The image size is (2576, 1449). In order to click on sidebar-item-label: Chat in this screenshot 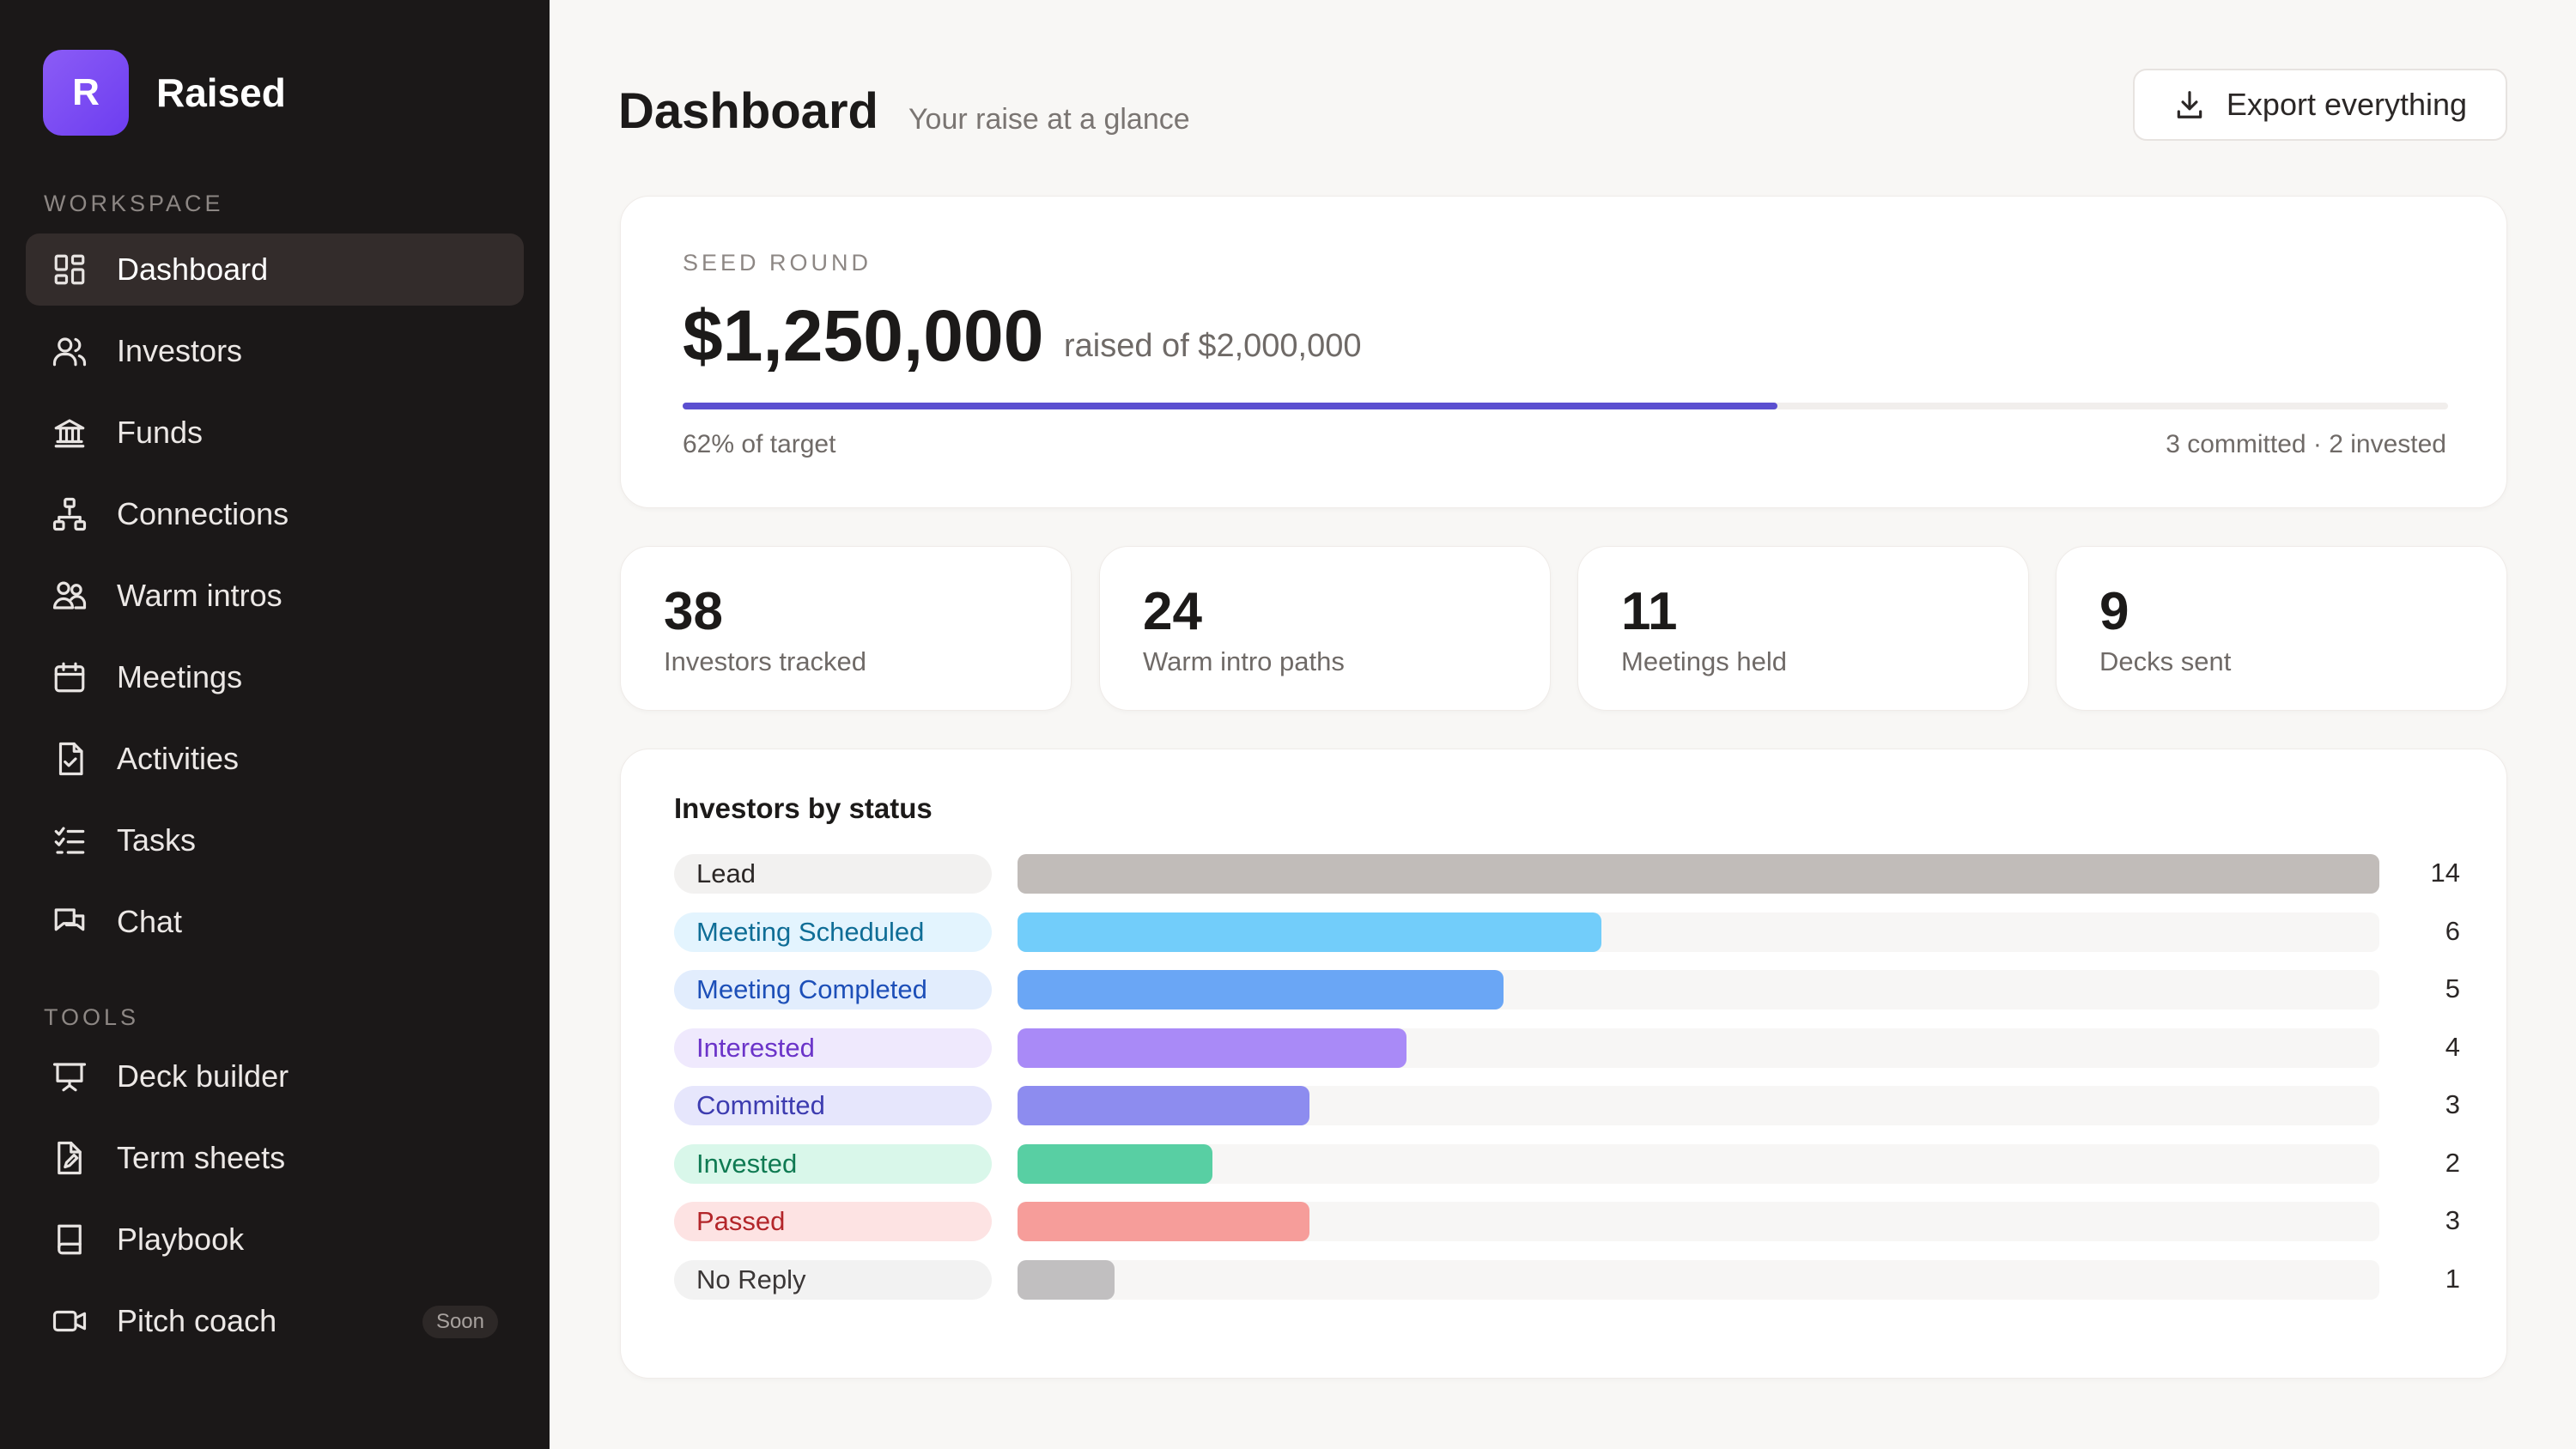, I will do `click(150, 921)`.